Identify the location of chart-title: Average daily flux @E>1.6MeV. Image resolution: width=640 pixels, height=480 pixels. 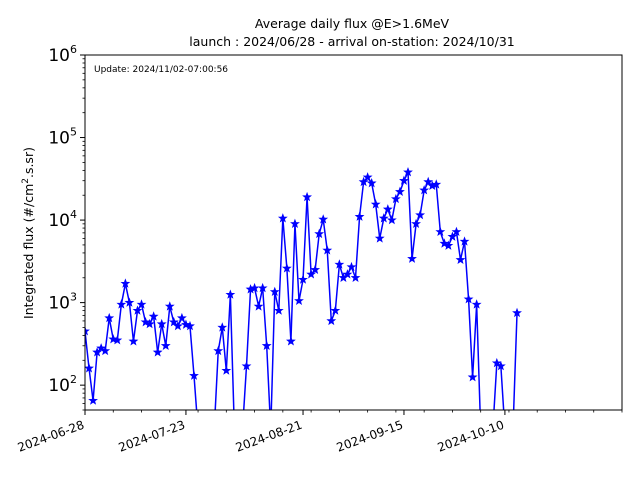
(352, 23).